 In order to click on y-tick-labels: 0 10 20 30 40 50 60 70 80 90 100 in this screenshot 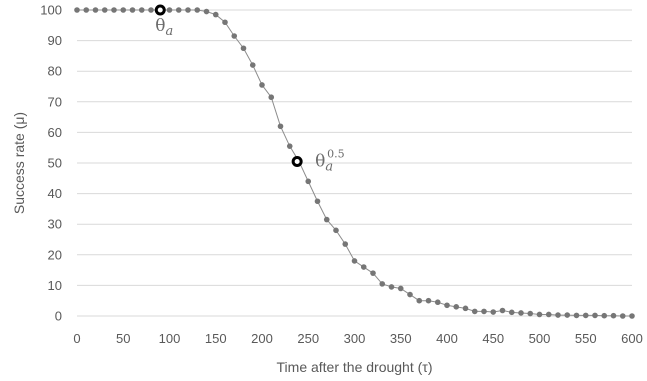, I will do `click(51, 163)`.